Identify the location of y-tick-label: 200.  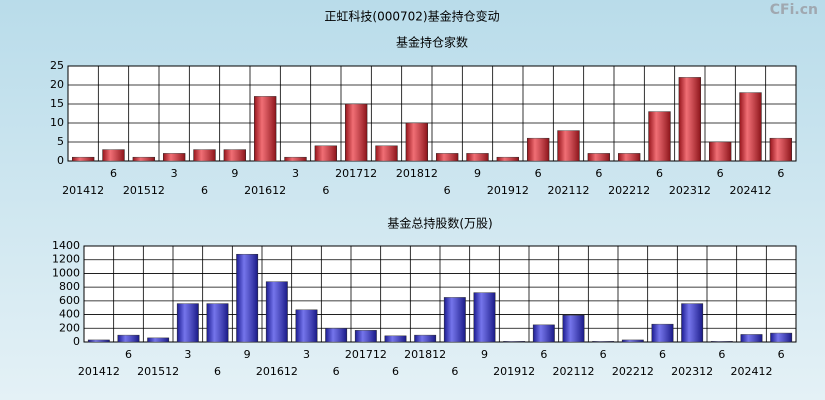
(69, 327).